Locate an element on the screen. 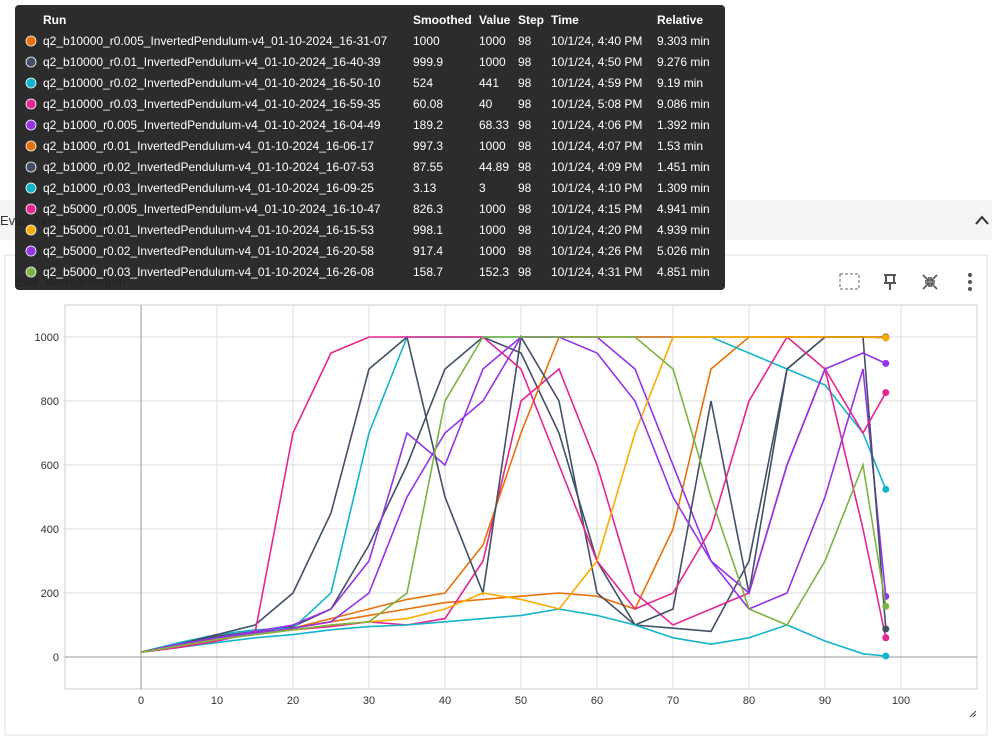  tooltip-cell: 1.451 min is located at coordinates (683, 167).